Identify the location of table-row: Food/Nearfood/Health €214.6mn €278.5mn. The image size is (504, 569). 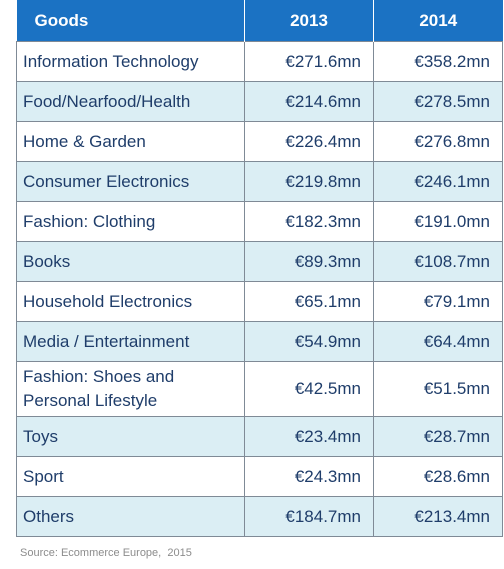
(259, 101).